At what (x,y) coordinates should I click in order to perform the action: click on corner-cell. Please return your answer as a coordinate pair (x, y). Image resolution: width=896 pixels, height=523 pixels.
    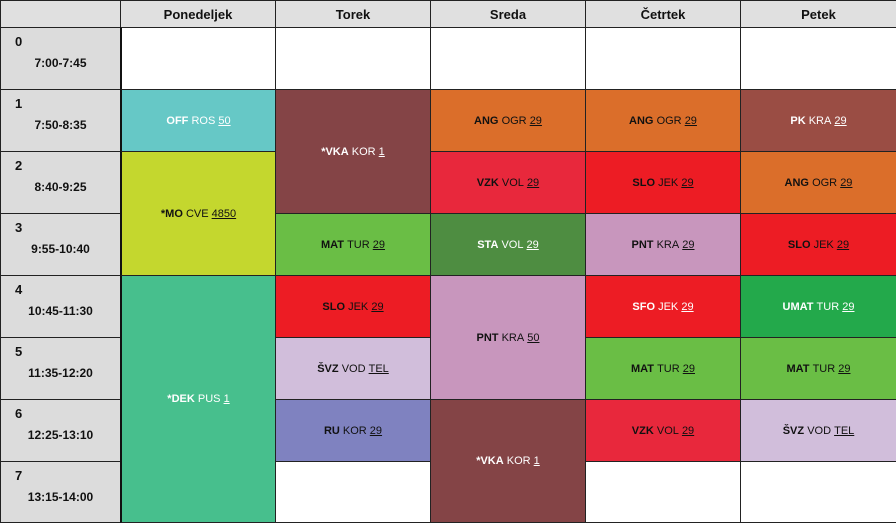
    Looking at the image, I should click on (60, 14).